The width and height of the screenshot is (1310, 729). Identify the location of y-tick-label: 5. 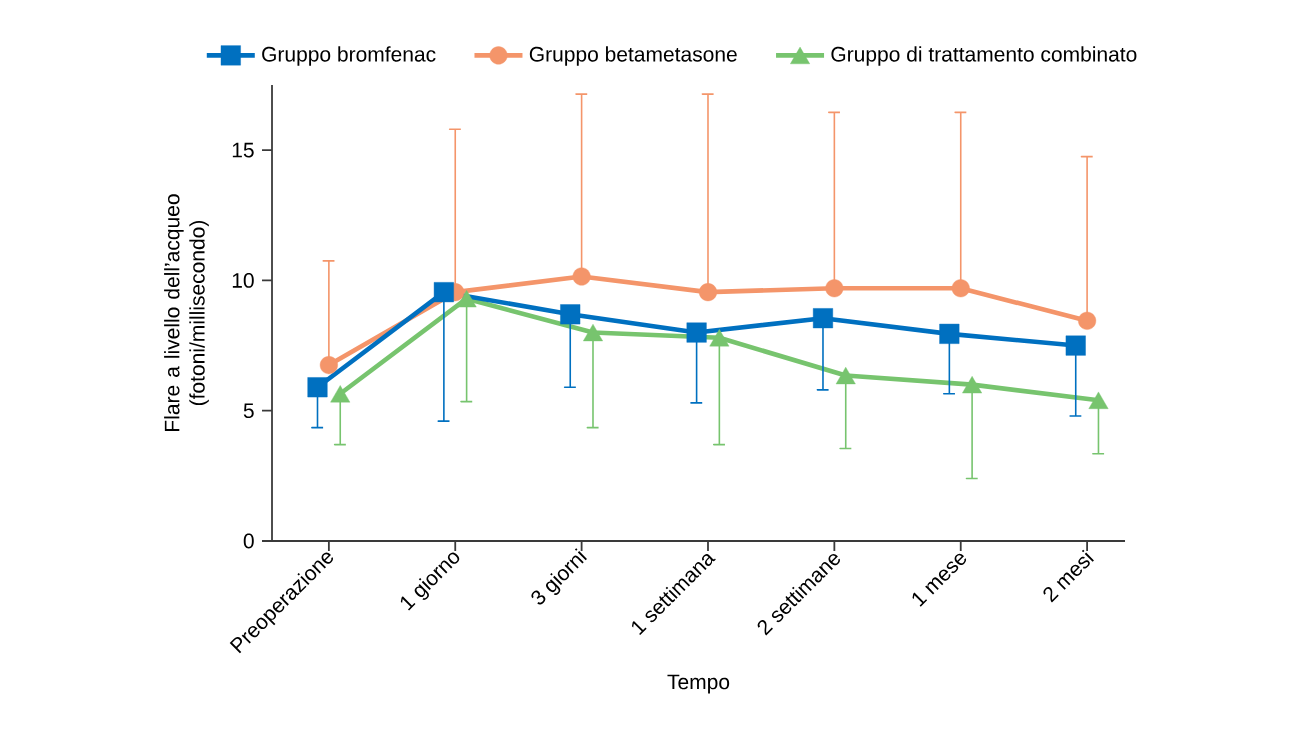
(248, 411).